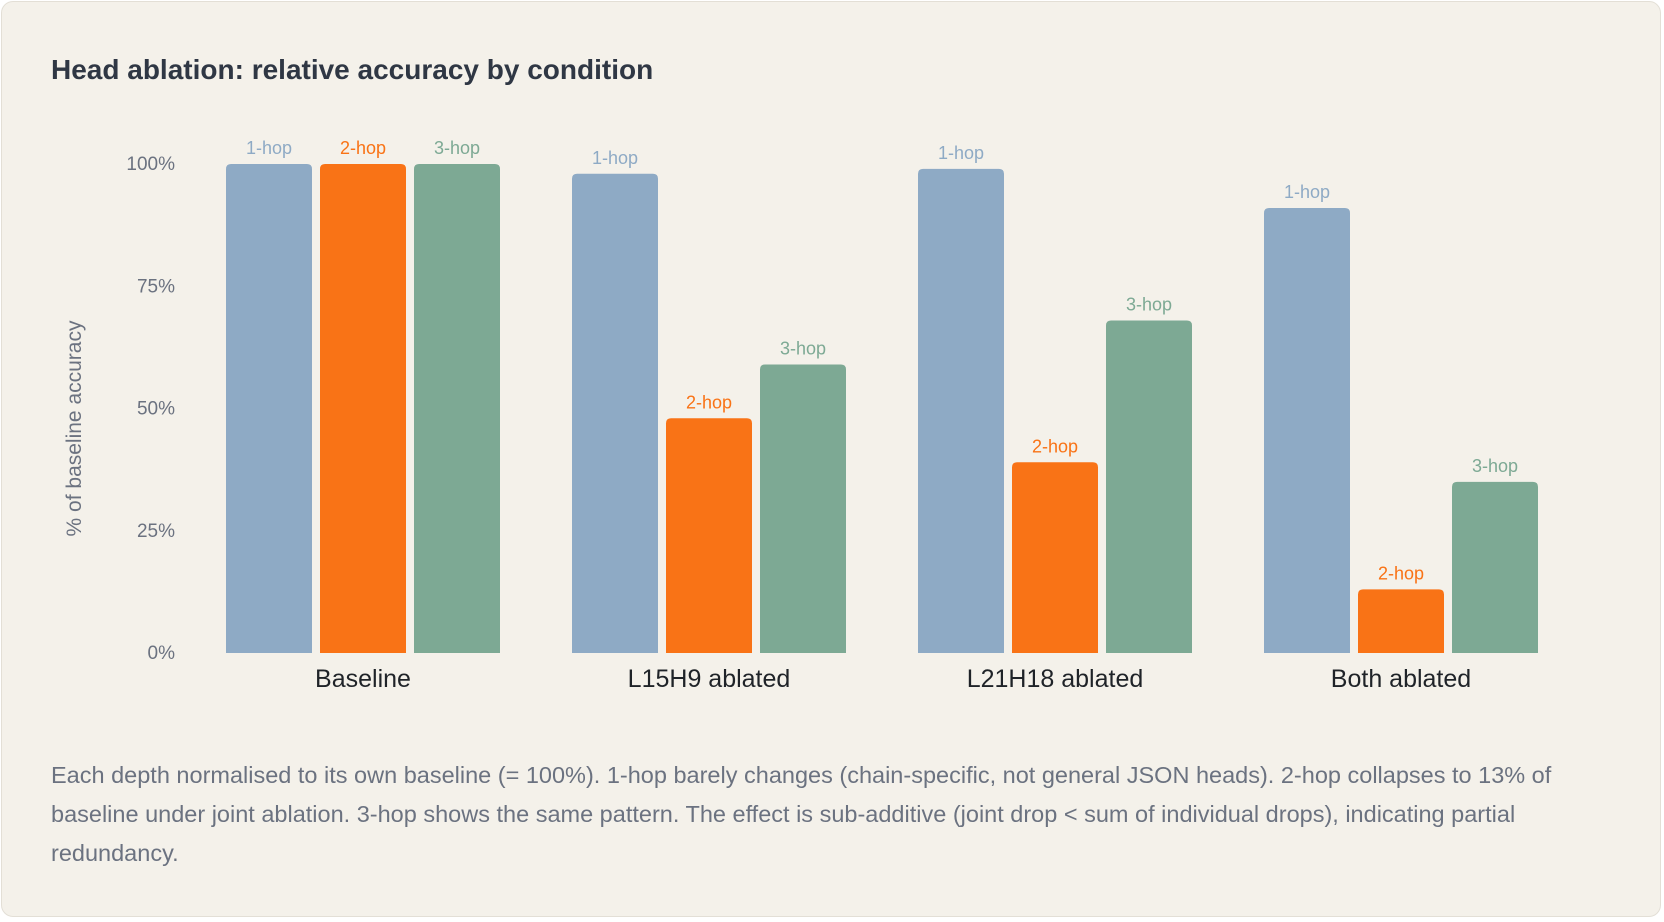 This screenshot has height=922, width=1664. I want to click on x-tick-label: L15H9 ablated, so click(709, 679).